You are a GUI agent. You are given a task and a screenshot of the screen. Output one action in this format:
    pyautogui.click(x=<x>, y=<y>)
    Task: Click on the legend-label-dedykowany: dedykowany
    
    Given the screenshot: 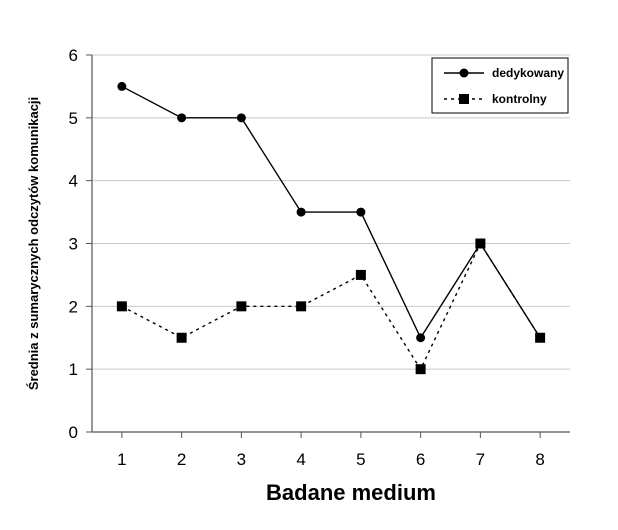 What is the action you would take?
    pyautogui.click(x=528, y=73)
    